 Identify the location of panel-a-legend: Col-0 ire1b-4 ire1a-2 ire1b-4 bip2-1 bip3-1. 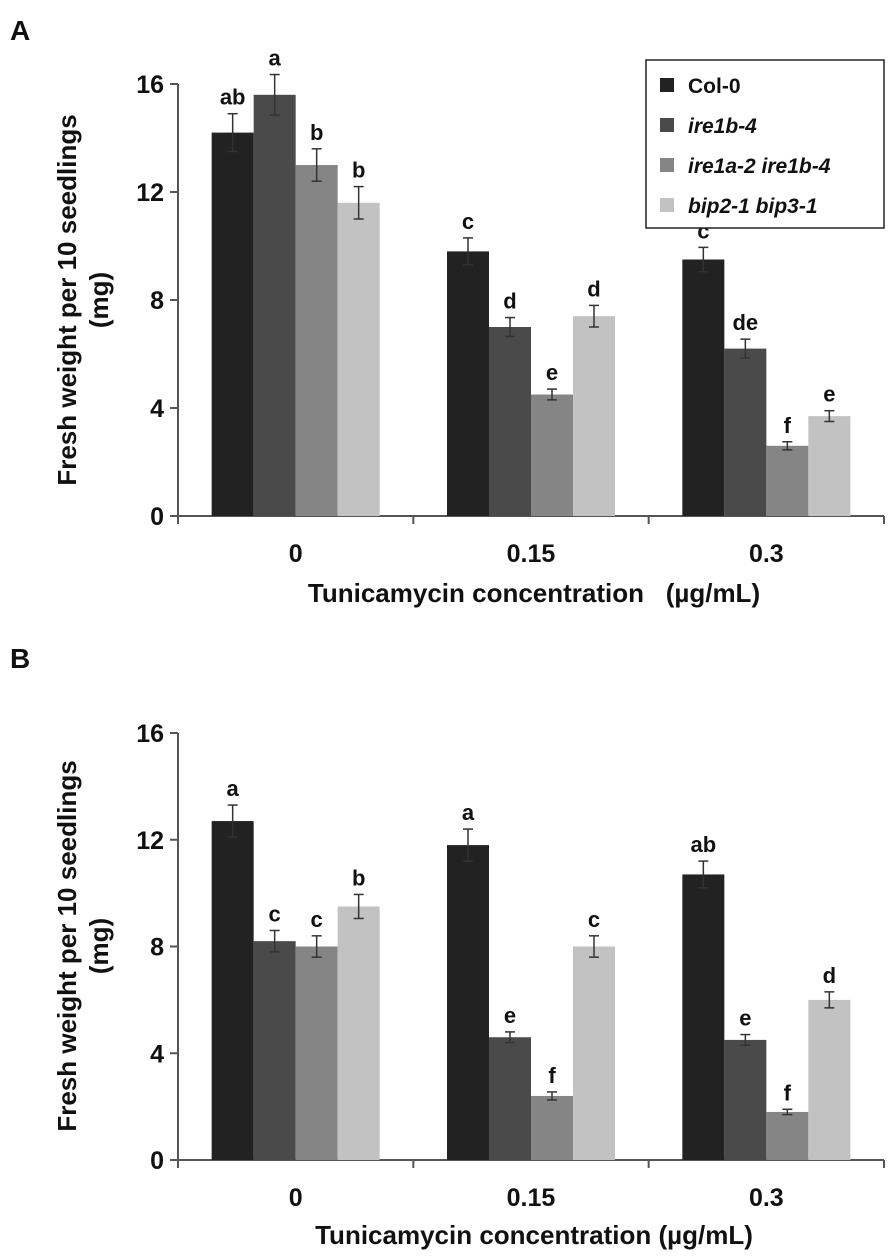
(765, 144).